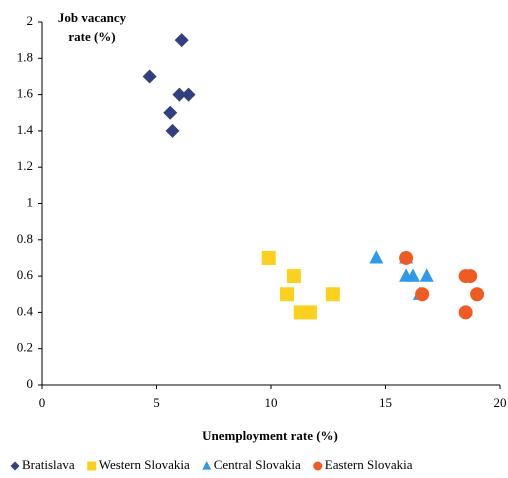 The height and width of the screenshot is (478, 508). Describe the element at coordinates (369, 464) in the screenshot. I see `legend-label: Eastern Slovakia` at that location.